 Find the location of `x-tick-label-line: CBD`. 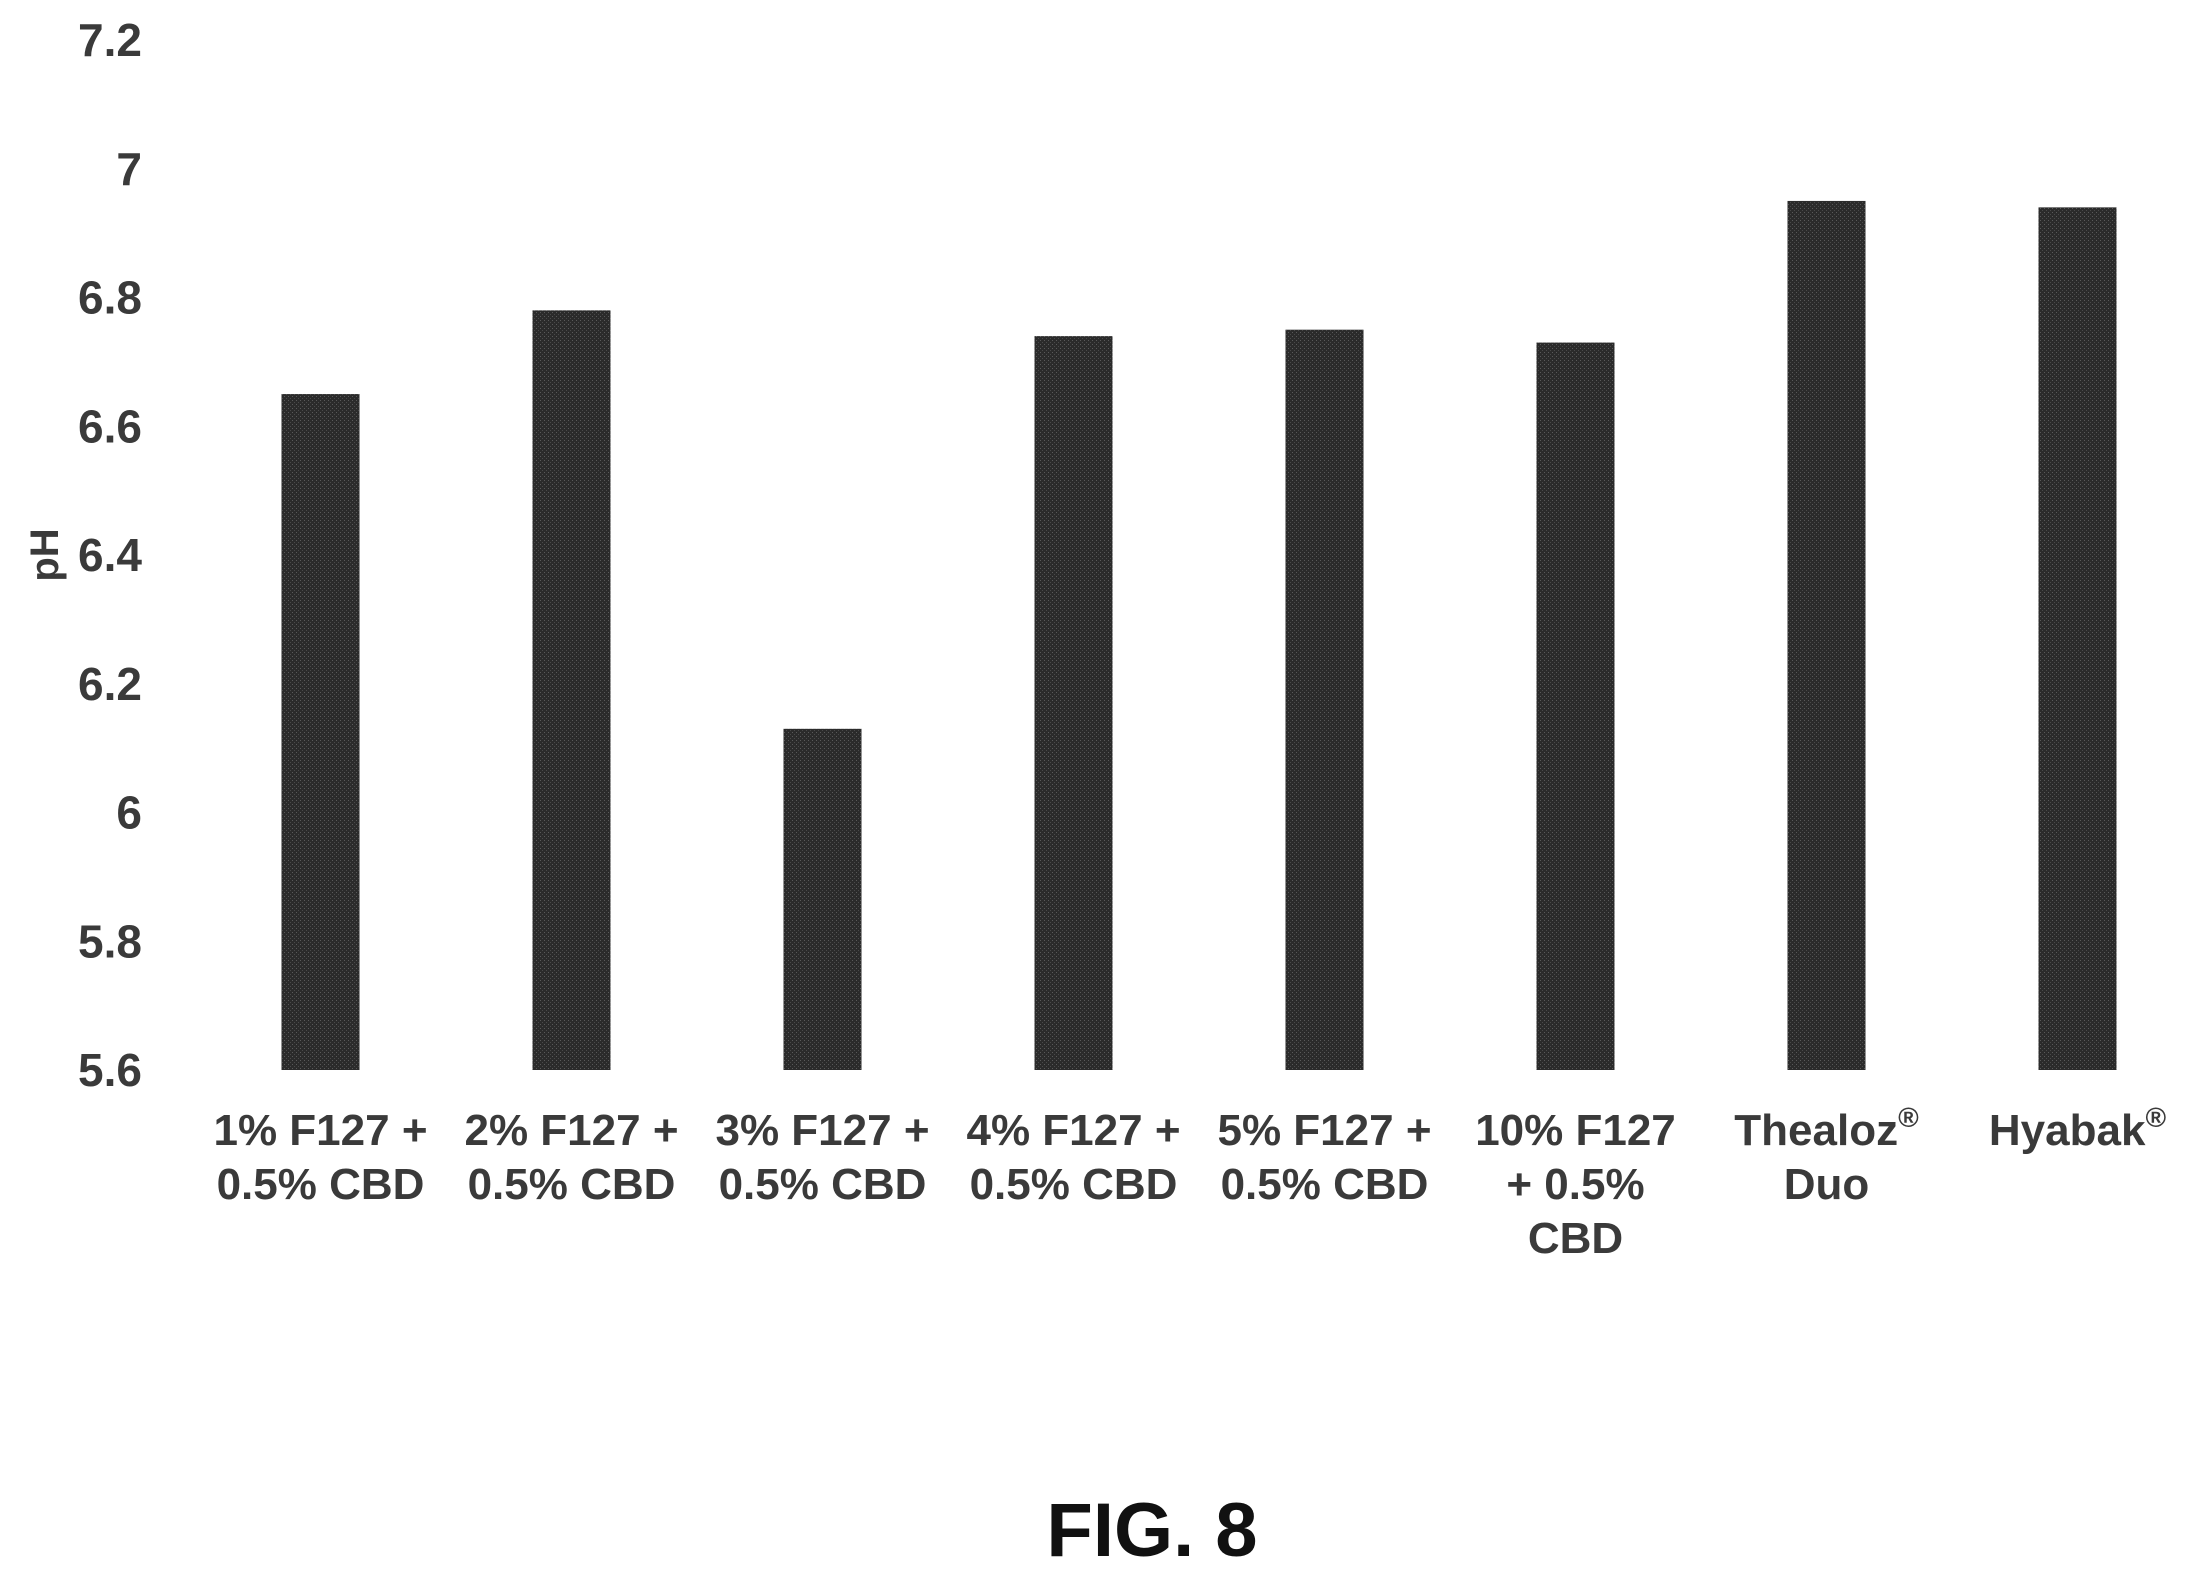

x-tick-label-line: CBD is located at coordinates (1575, 1238).